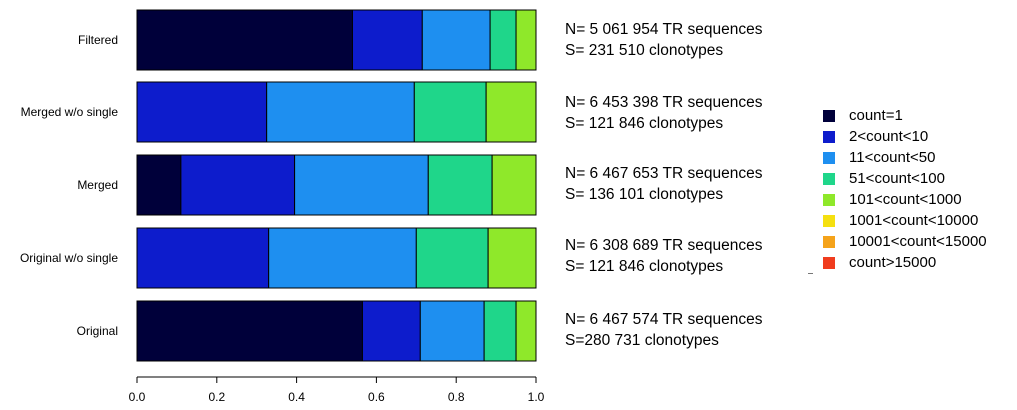 The image size is (1017, 410). What do you see at coordinates (97, 331) in the screenshot?
I see `category-label: Original` at bounding box center [97, 331].